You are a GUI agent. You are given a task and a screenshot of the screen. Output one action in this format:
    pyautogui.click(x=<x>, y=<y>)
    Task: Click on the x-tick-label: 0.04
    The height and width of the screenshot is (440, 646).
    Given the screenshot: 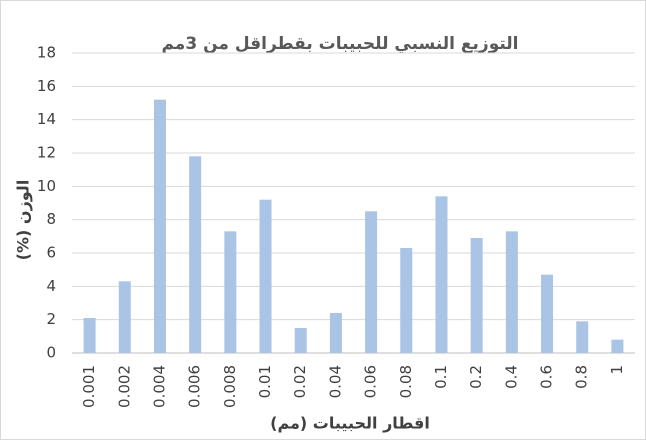 What is the action you would take?
    pyautogui.click(x=335, y=381)
    